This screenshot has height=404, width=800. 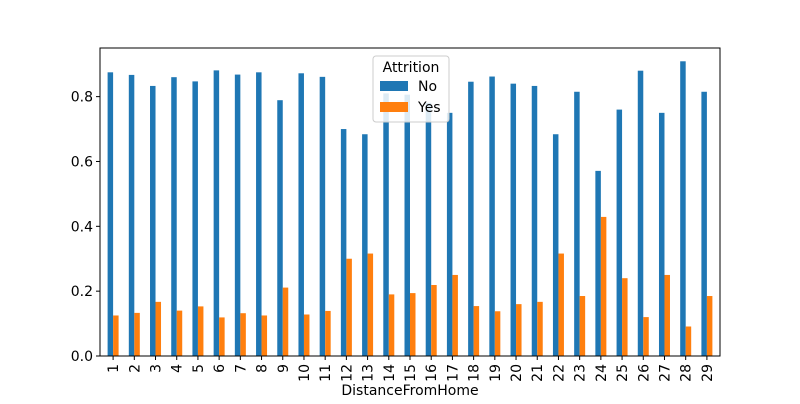 I want to click on x-tick-label: 17, so click(x=453, y=373).